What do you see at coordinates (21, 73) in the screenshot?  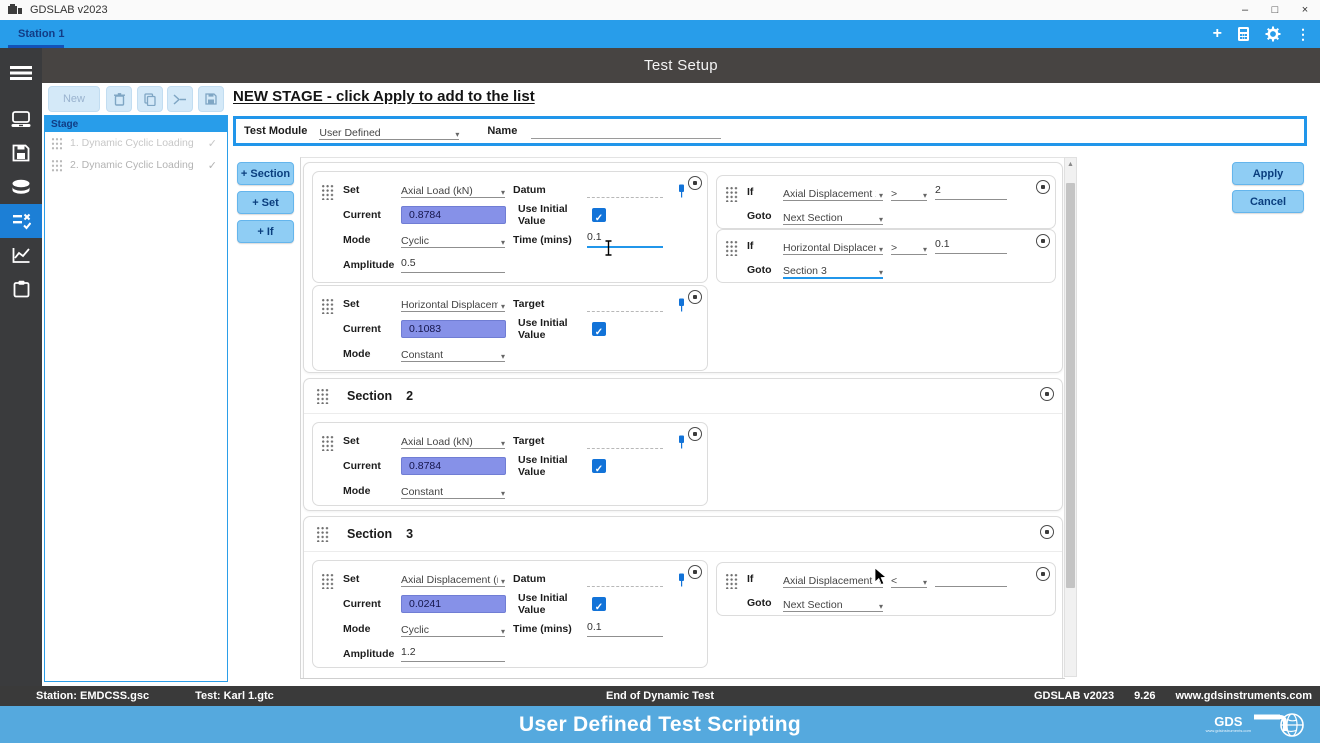 I see `menu-button` at bounding box center [21, 73].